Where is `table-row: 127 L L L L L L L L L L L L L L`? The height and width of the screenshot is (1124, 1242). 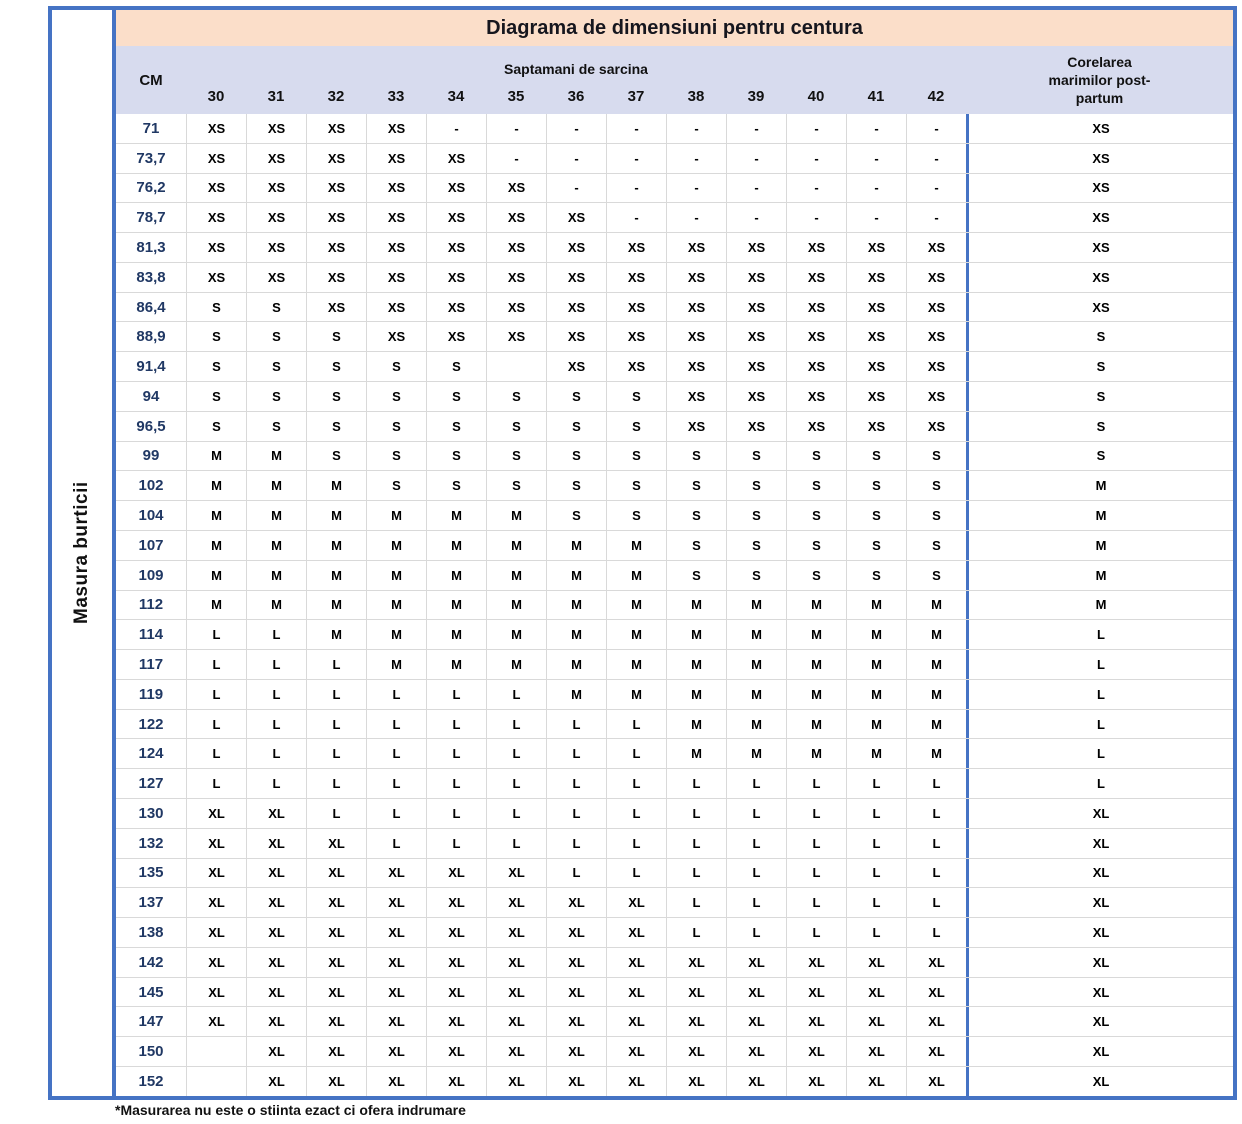
table-row: 127 L L L L L L L L L L L L L L is located at coordinates (674, 784).